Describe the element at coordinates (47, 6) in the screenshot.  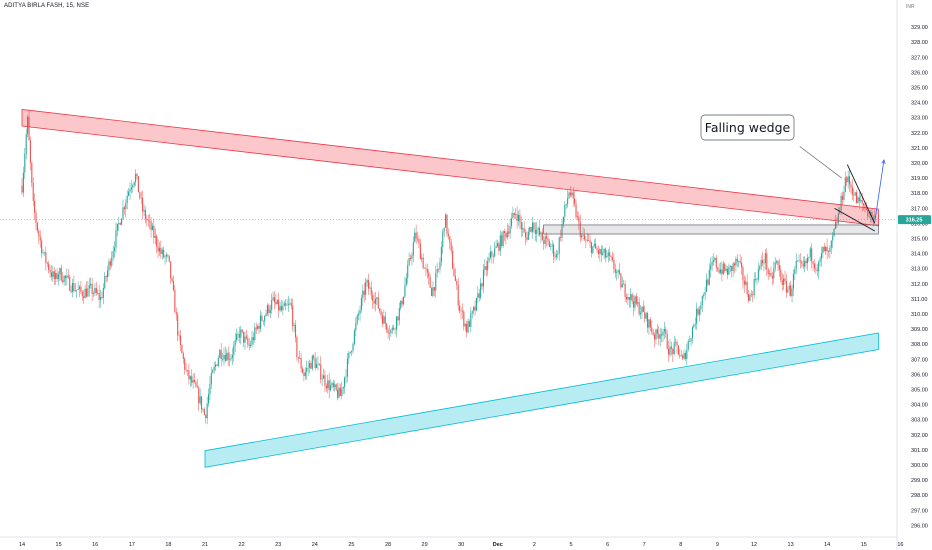
I see `symbol-title: ADITYA BIRLA FASH, 15, NSE` at that location.